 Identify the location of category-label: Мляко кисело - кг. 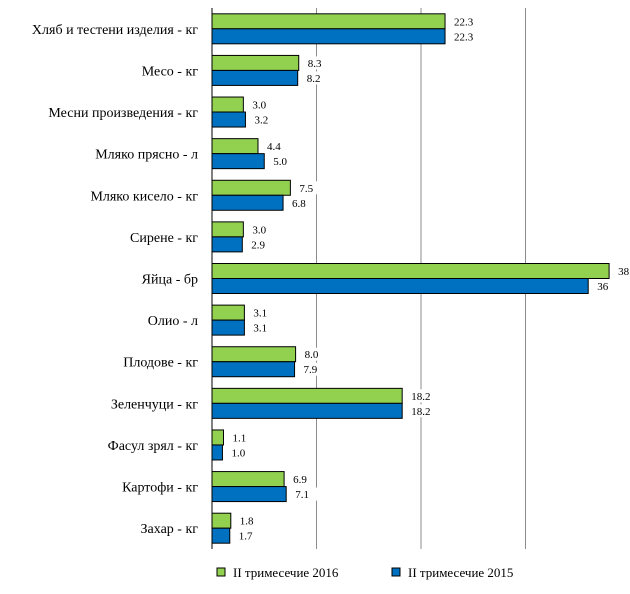
(144, 196).